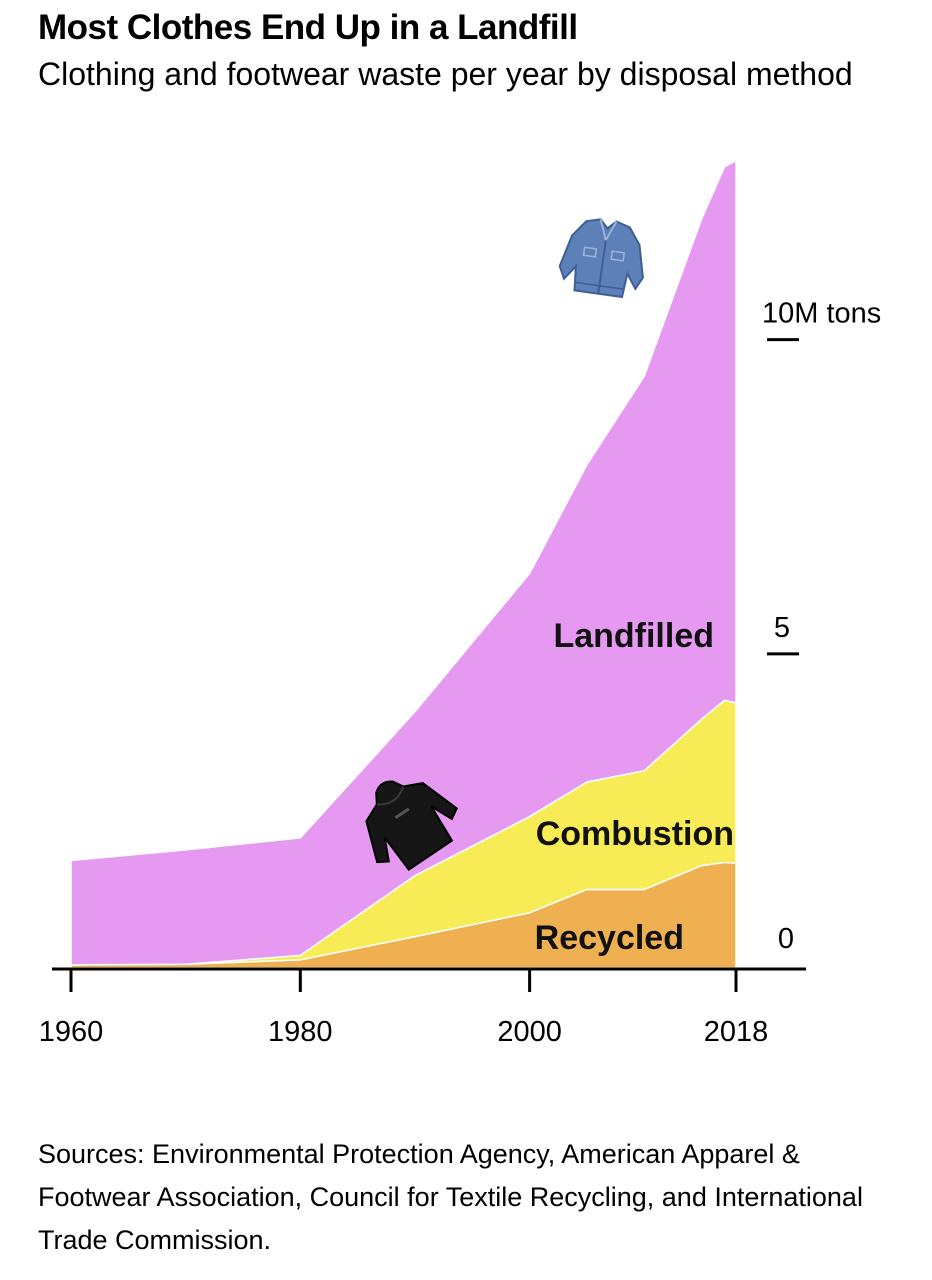 This screenshot has height=1280, width=932. Describe the element at coordinates (821, 314) in the screenshot. I see `y-tick-label: 10M tons` at that location.